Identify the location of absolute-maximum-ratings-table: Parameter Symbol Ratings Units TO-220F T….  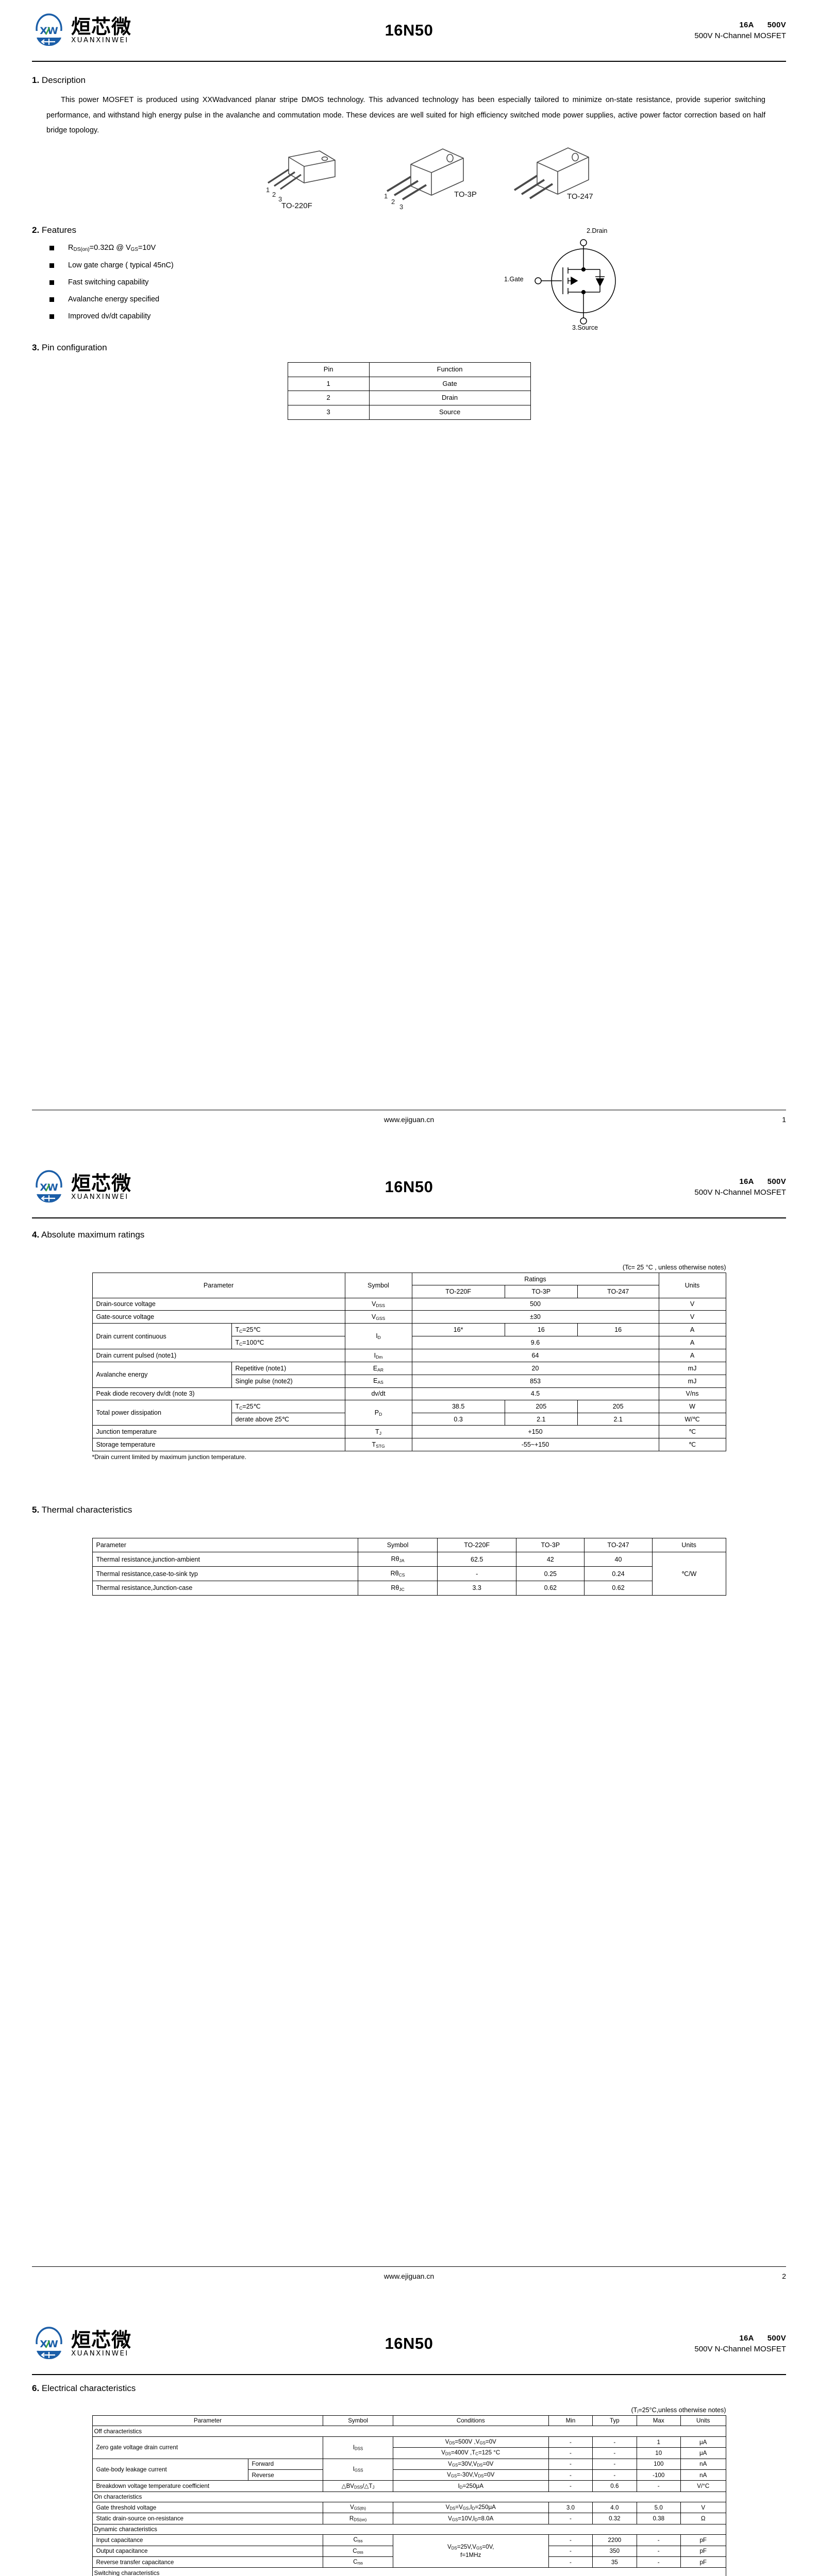
(409, 1362).